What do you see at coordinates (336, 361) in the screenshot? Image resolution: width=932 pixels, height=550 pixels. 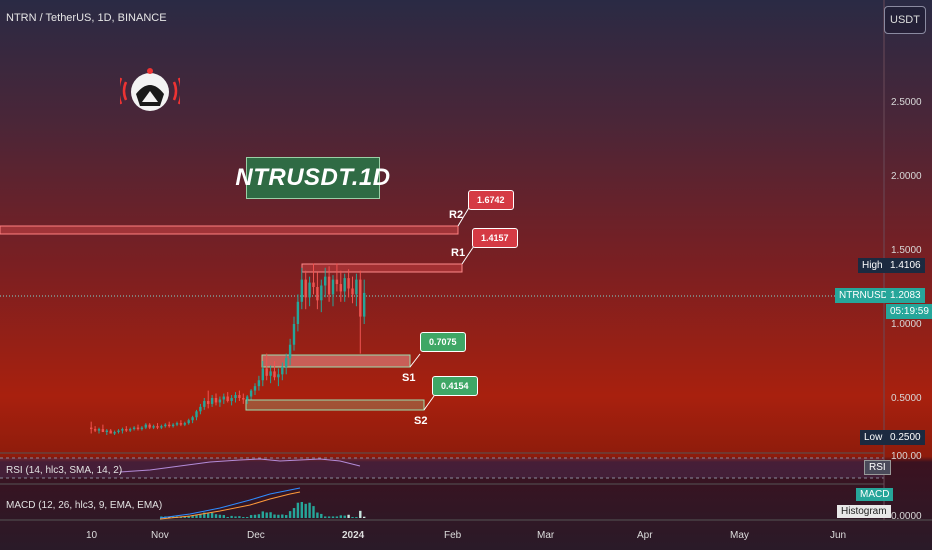 I see `s1-zone` at bounding box center [336, 361].